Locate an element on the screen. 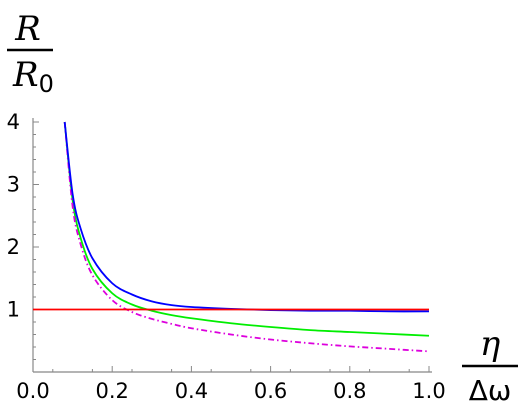 This screenshot has height=412, width=523. y-tick-label: 1 is located at coordinates (13, 310).